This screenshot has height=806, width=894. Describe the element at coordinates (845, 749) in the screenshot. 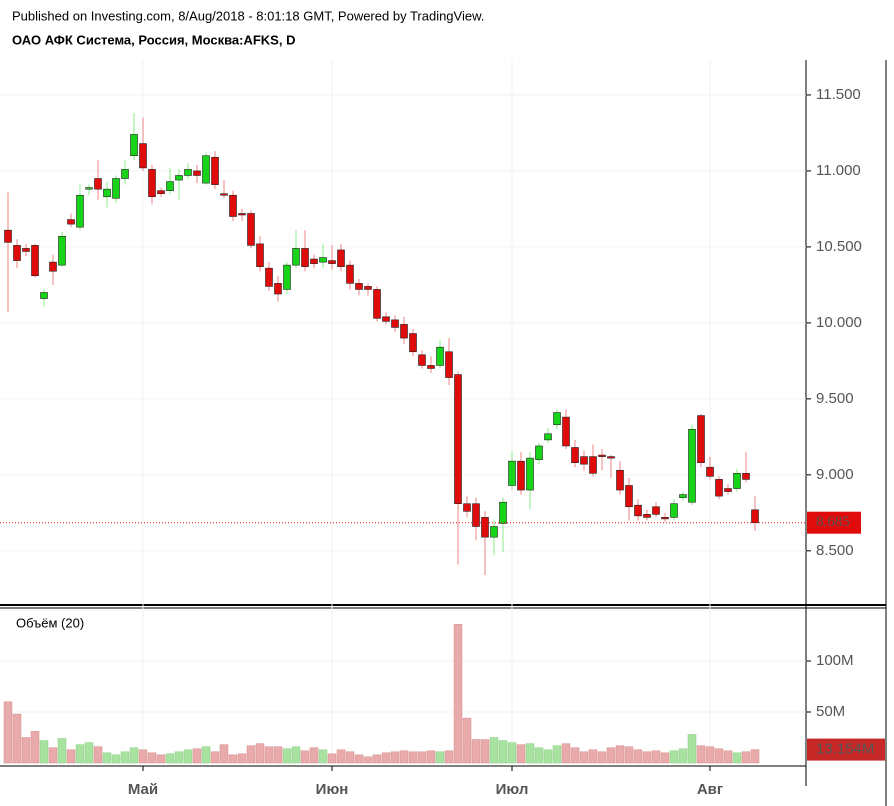

I see `volume-tag-label: 13.154M` at that location.